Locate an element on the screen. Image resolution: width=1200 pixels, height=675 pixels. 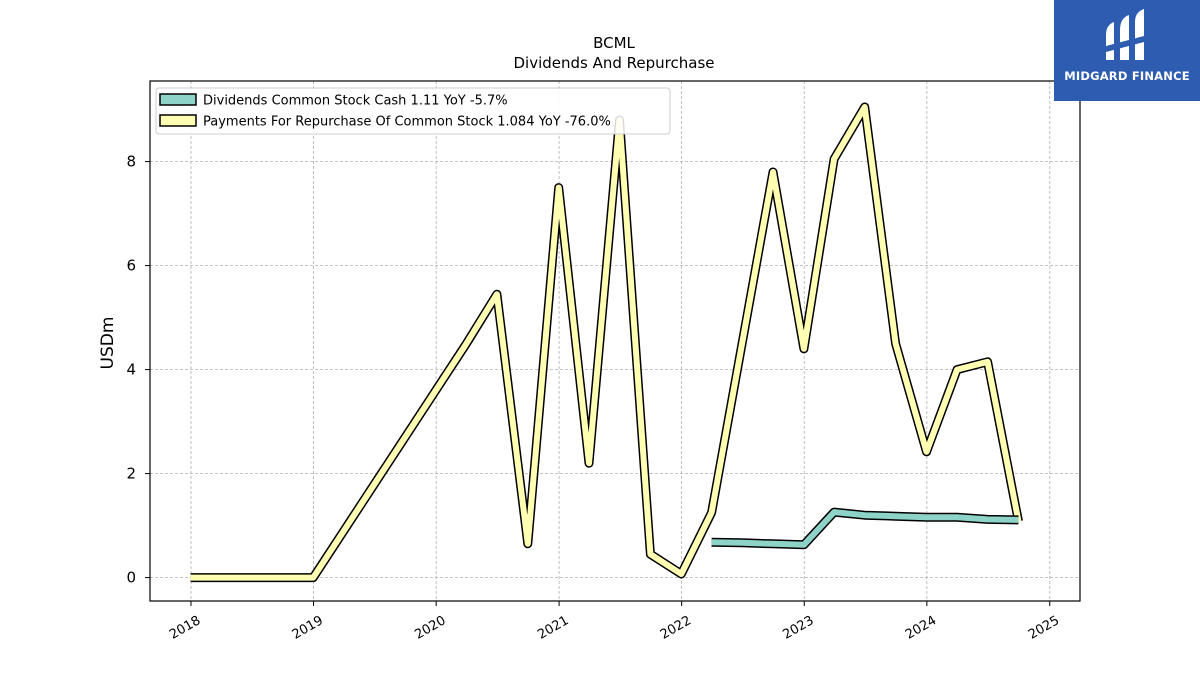
y-tick-label: 6 is located at coordinates (131, 266).